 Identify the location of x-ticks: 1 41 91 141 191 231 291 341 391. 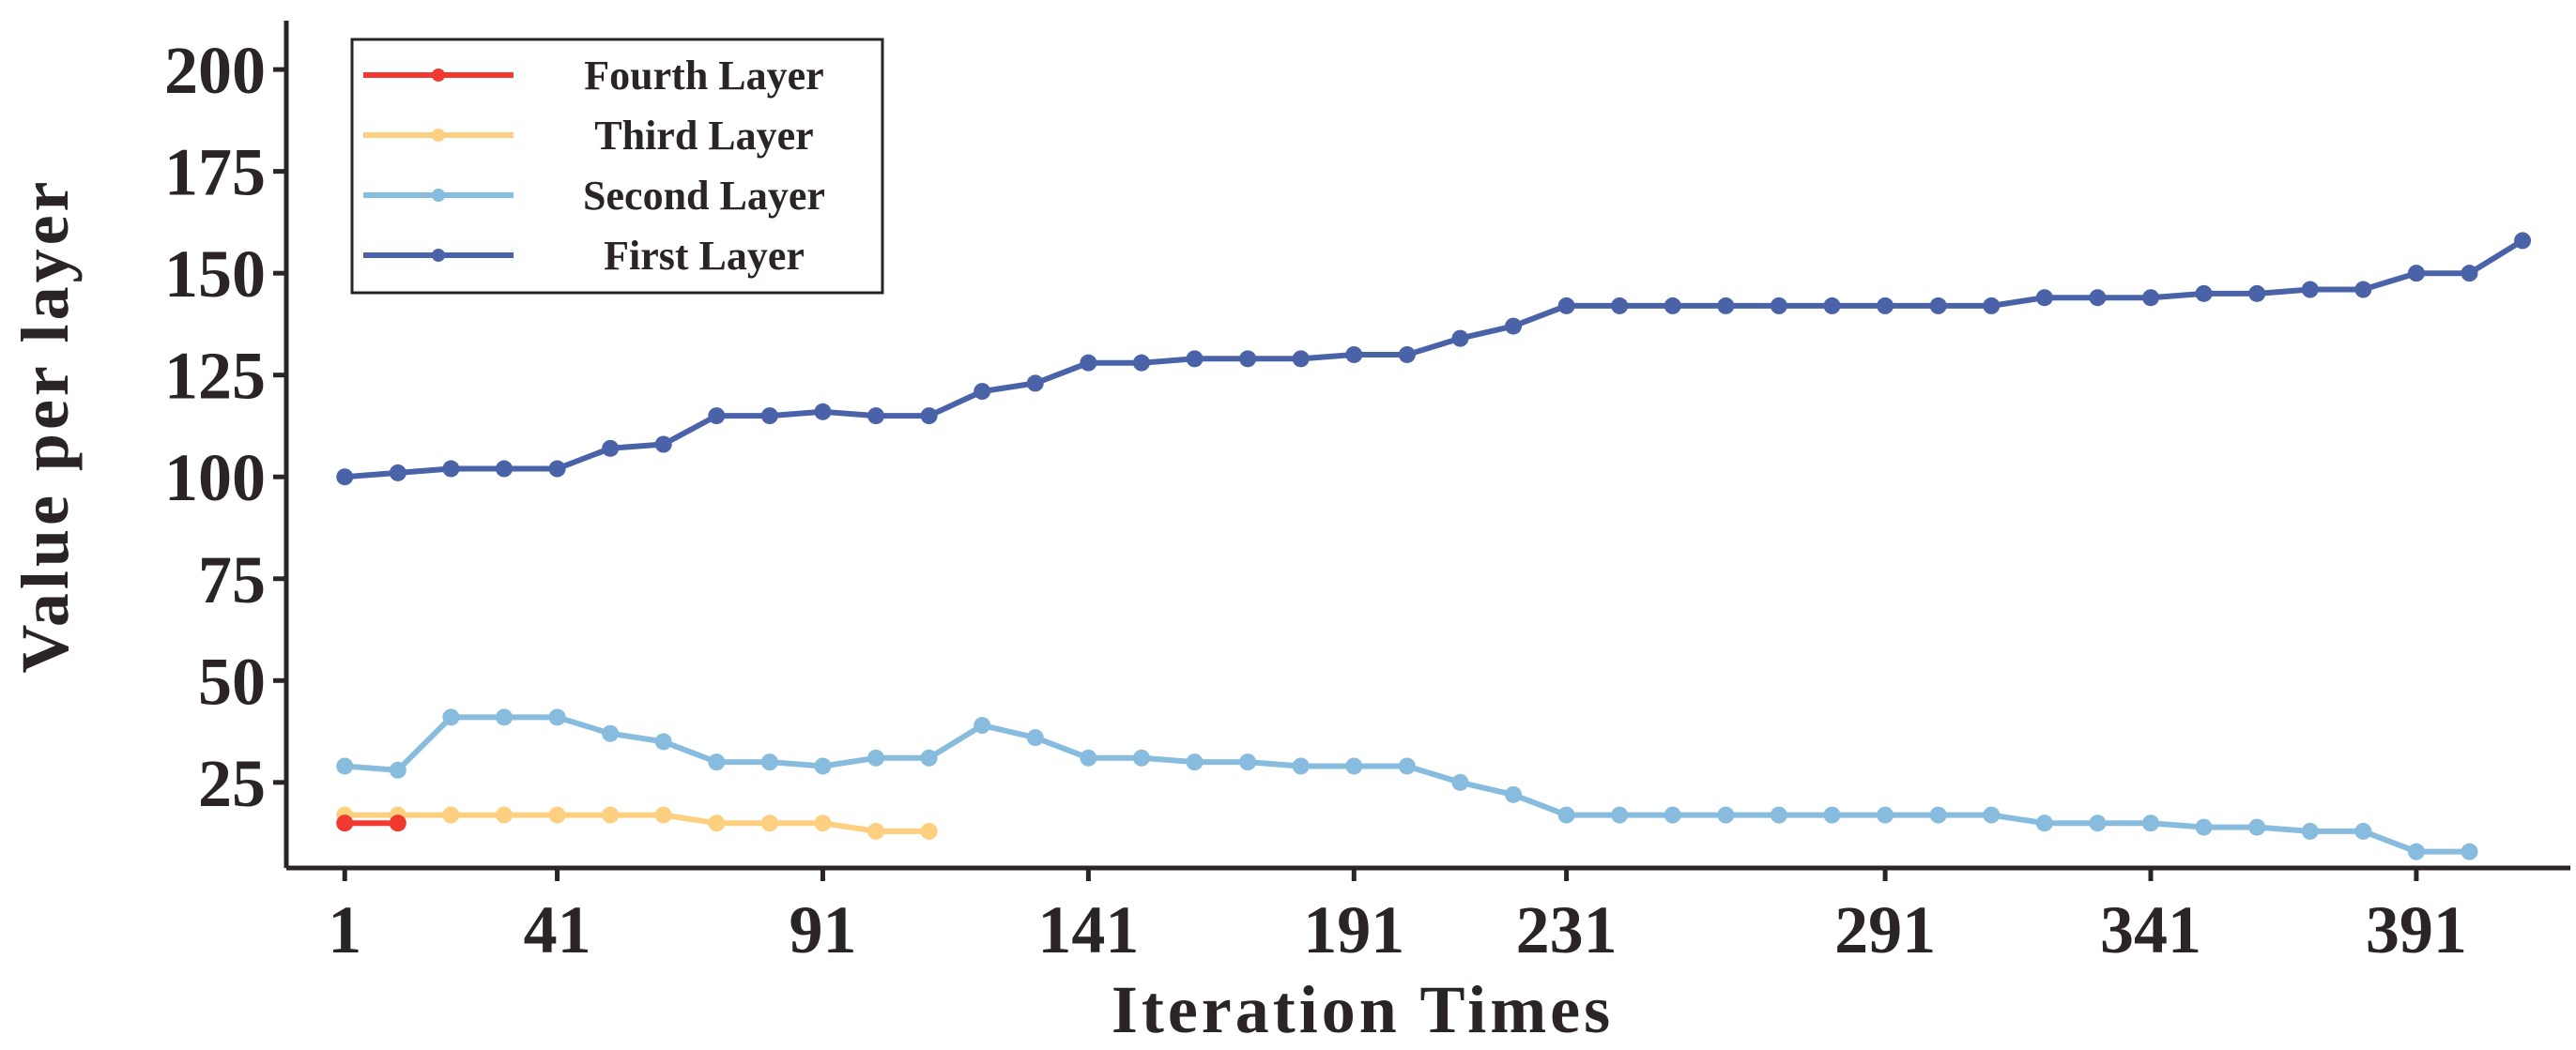
(1398, 917).